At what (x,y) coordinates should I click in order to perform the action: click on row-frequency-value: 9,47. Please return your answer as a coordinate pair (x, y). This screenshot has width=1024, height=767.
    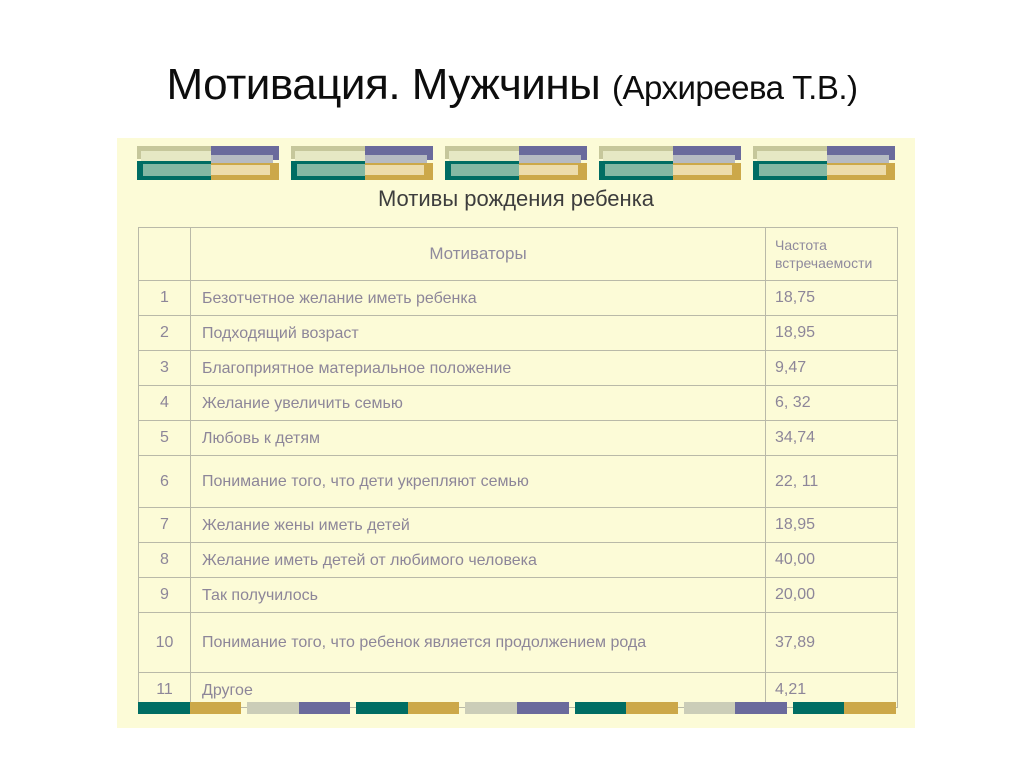
    Looking at the image, I should click on (831, 368).